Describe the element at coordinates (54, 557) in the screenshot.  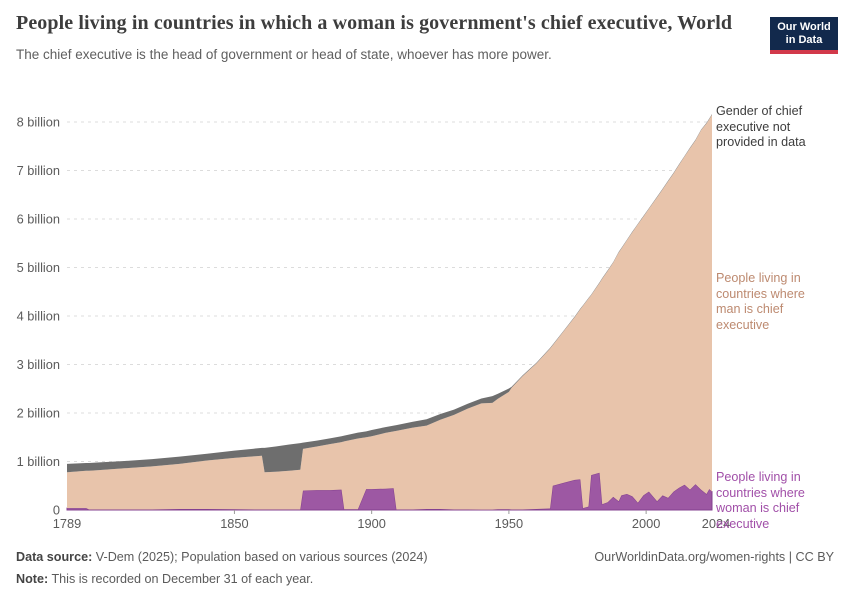
I see `data-source-label: Data source:` at that location.